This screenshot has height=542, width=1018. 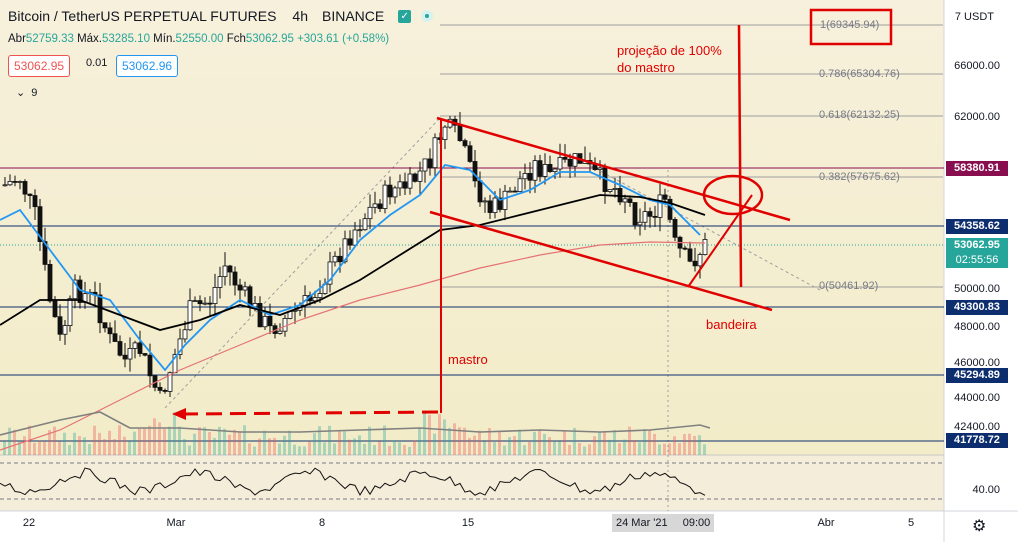 What do you see at coordinates (859, 177) in the screenshot?
I see `fib-level-0382: 0.382(57675.62)` at bounding box center [859, 177].